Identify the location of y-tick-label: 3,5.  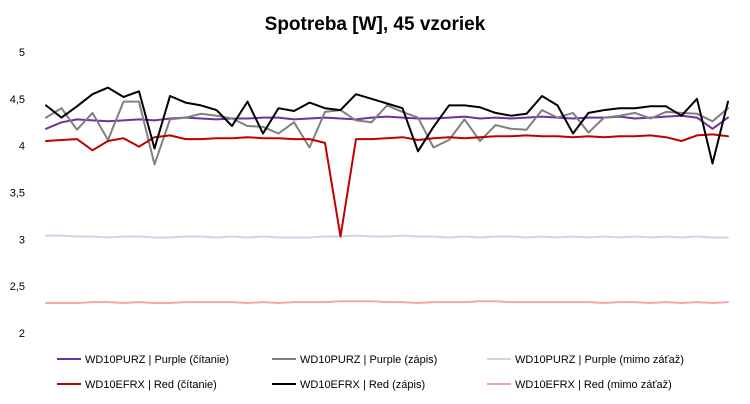
(17, 194).